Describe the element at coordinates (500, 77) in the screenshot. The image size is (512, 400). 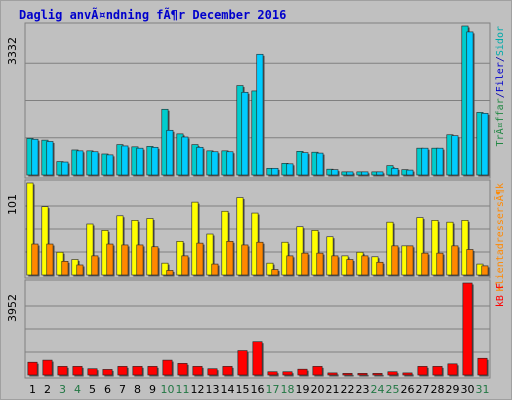
I see `legend-item: Filer` at that location.